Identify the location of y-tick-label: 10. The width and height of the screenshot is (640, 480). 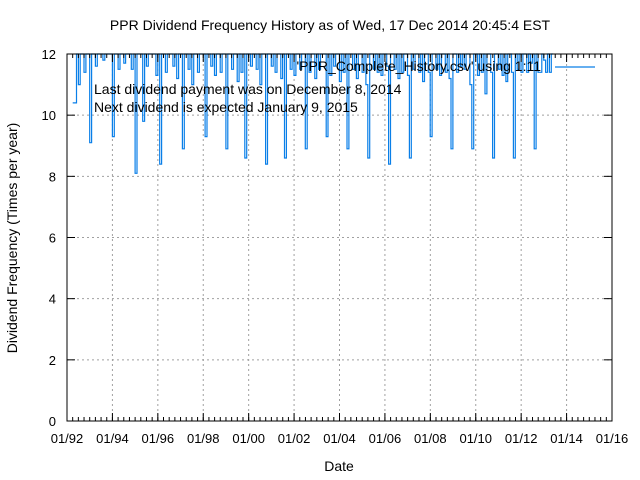
(49, 115).